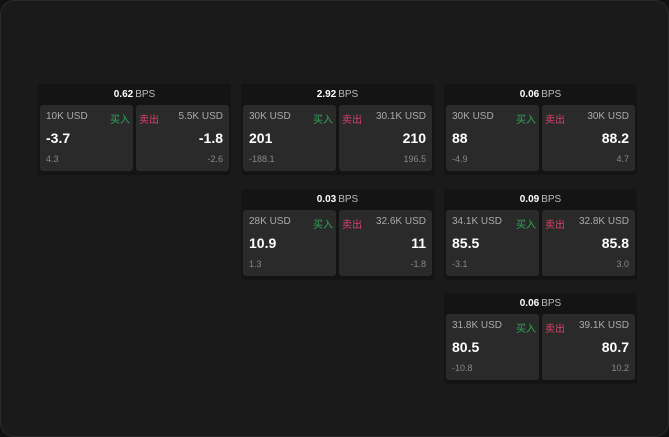 Image resolution: width=669 pixels, height=437 pixels. I want to click on buy-price: 201, so click(261, 138).